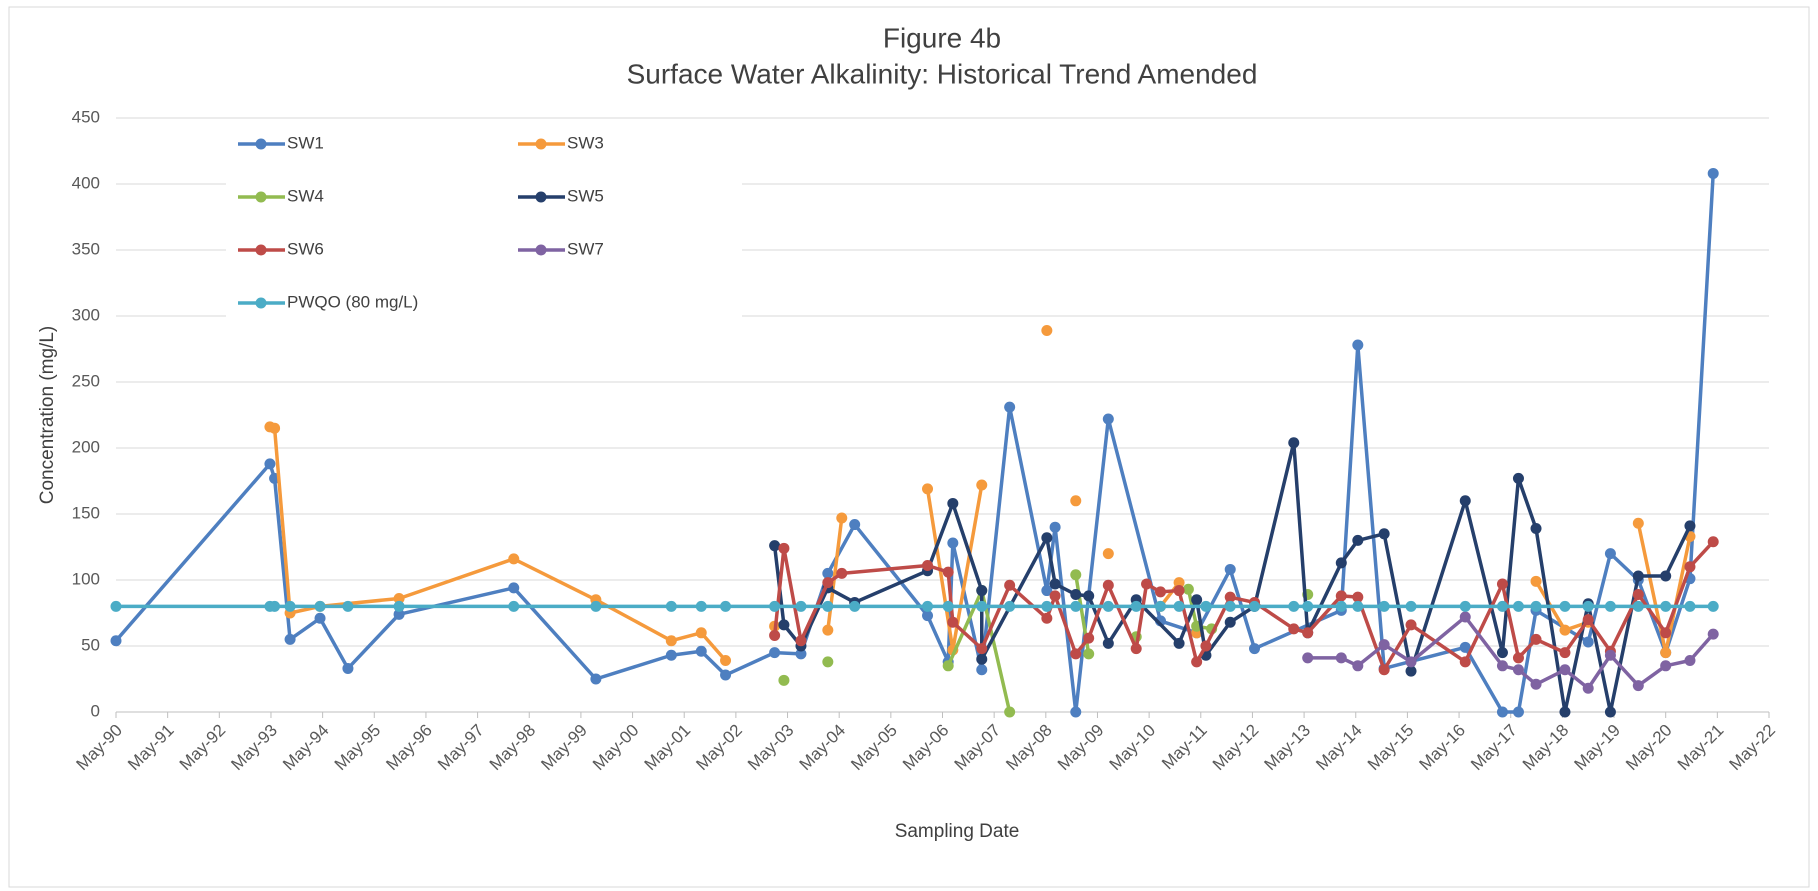 This screenshot has width=1818, height=891. I want to click on legend-label: SW6, so click(305, 248).